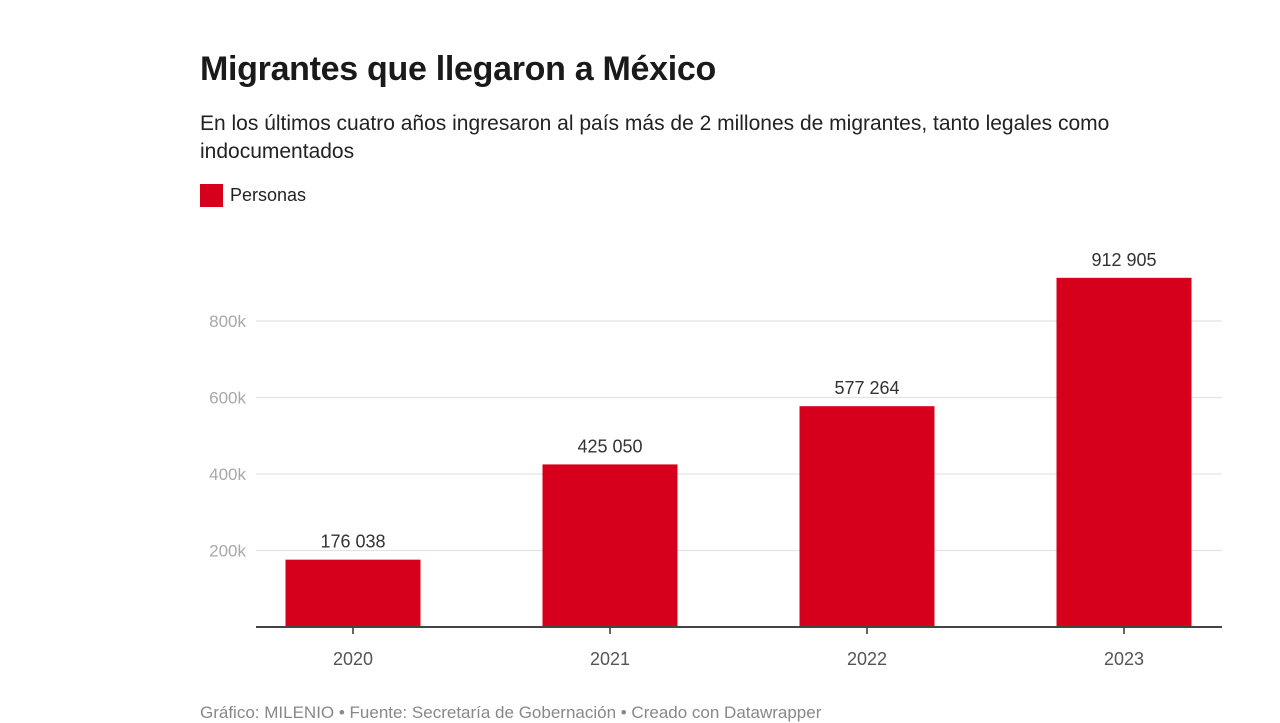 Image resolution: width=1280 pixels, height=723 pixels. I want to click on x-tick-label: 2022, so click(867, 659).